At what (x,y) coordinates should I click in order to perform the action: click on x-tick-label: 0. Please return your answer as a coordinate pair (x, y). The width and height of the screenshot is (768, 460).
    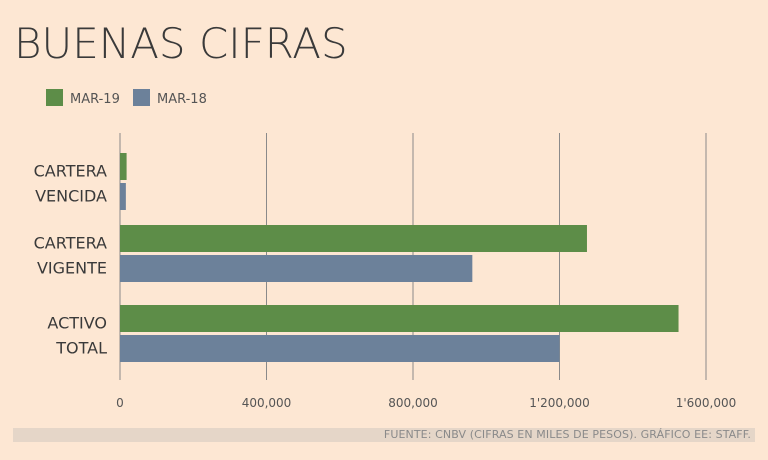
    Looking at the image, I should click on (120, 403).